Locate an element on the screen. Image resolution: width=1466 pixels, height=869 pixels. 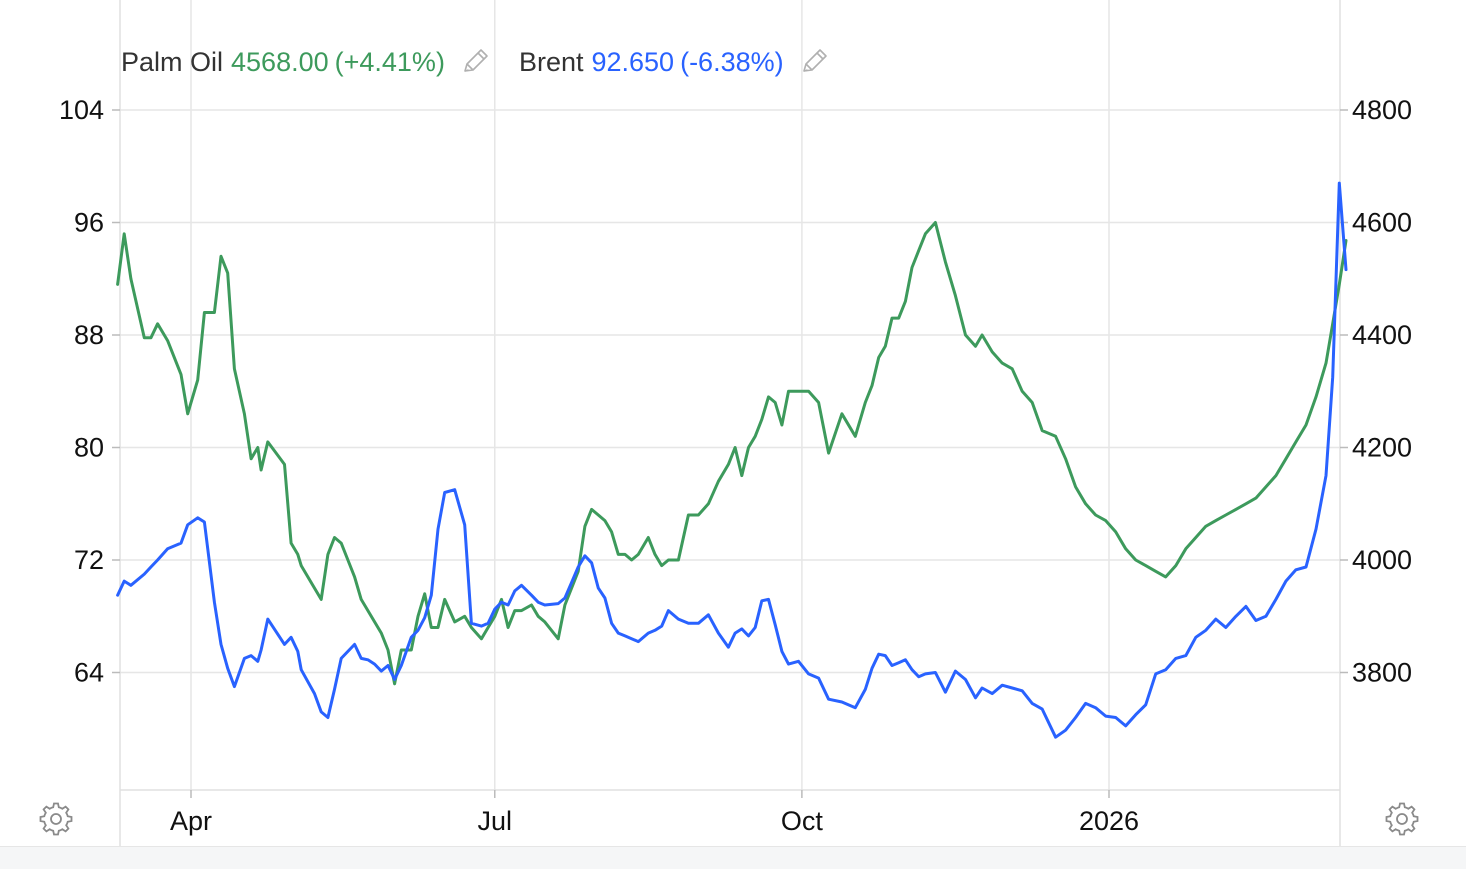
y-right-tick-label: 4400 is located at coordinates (1382, 335).